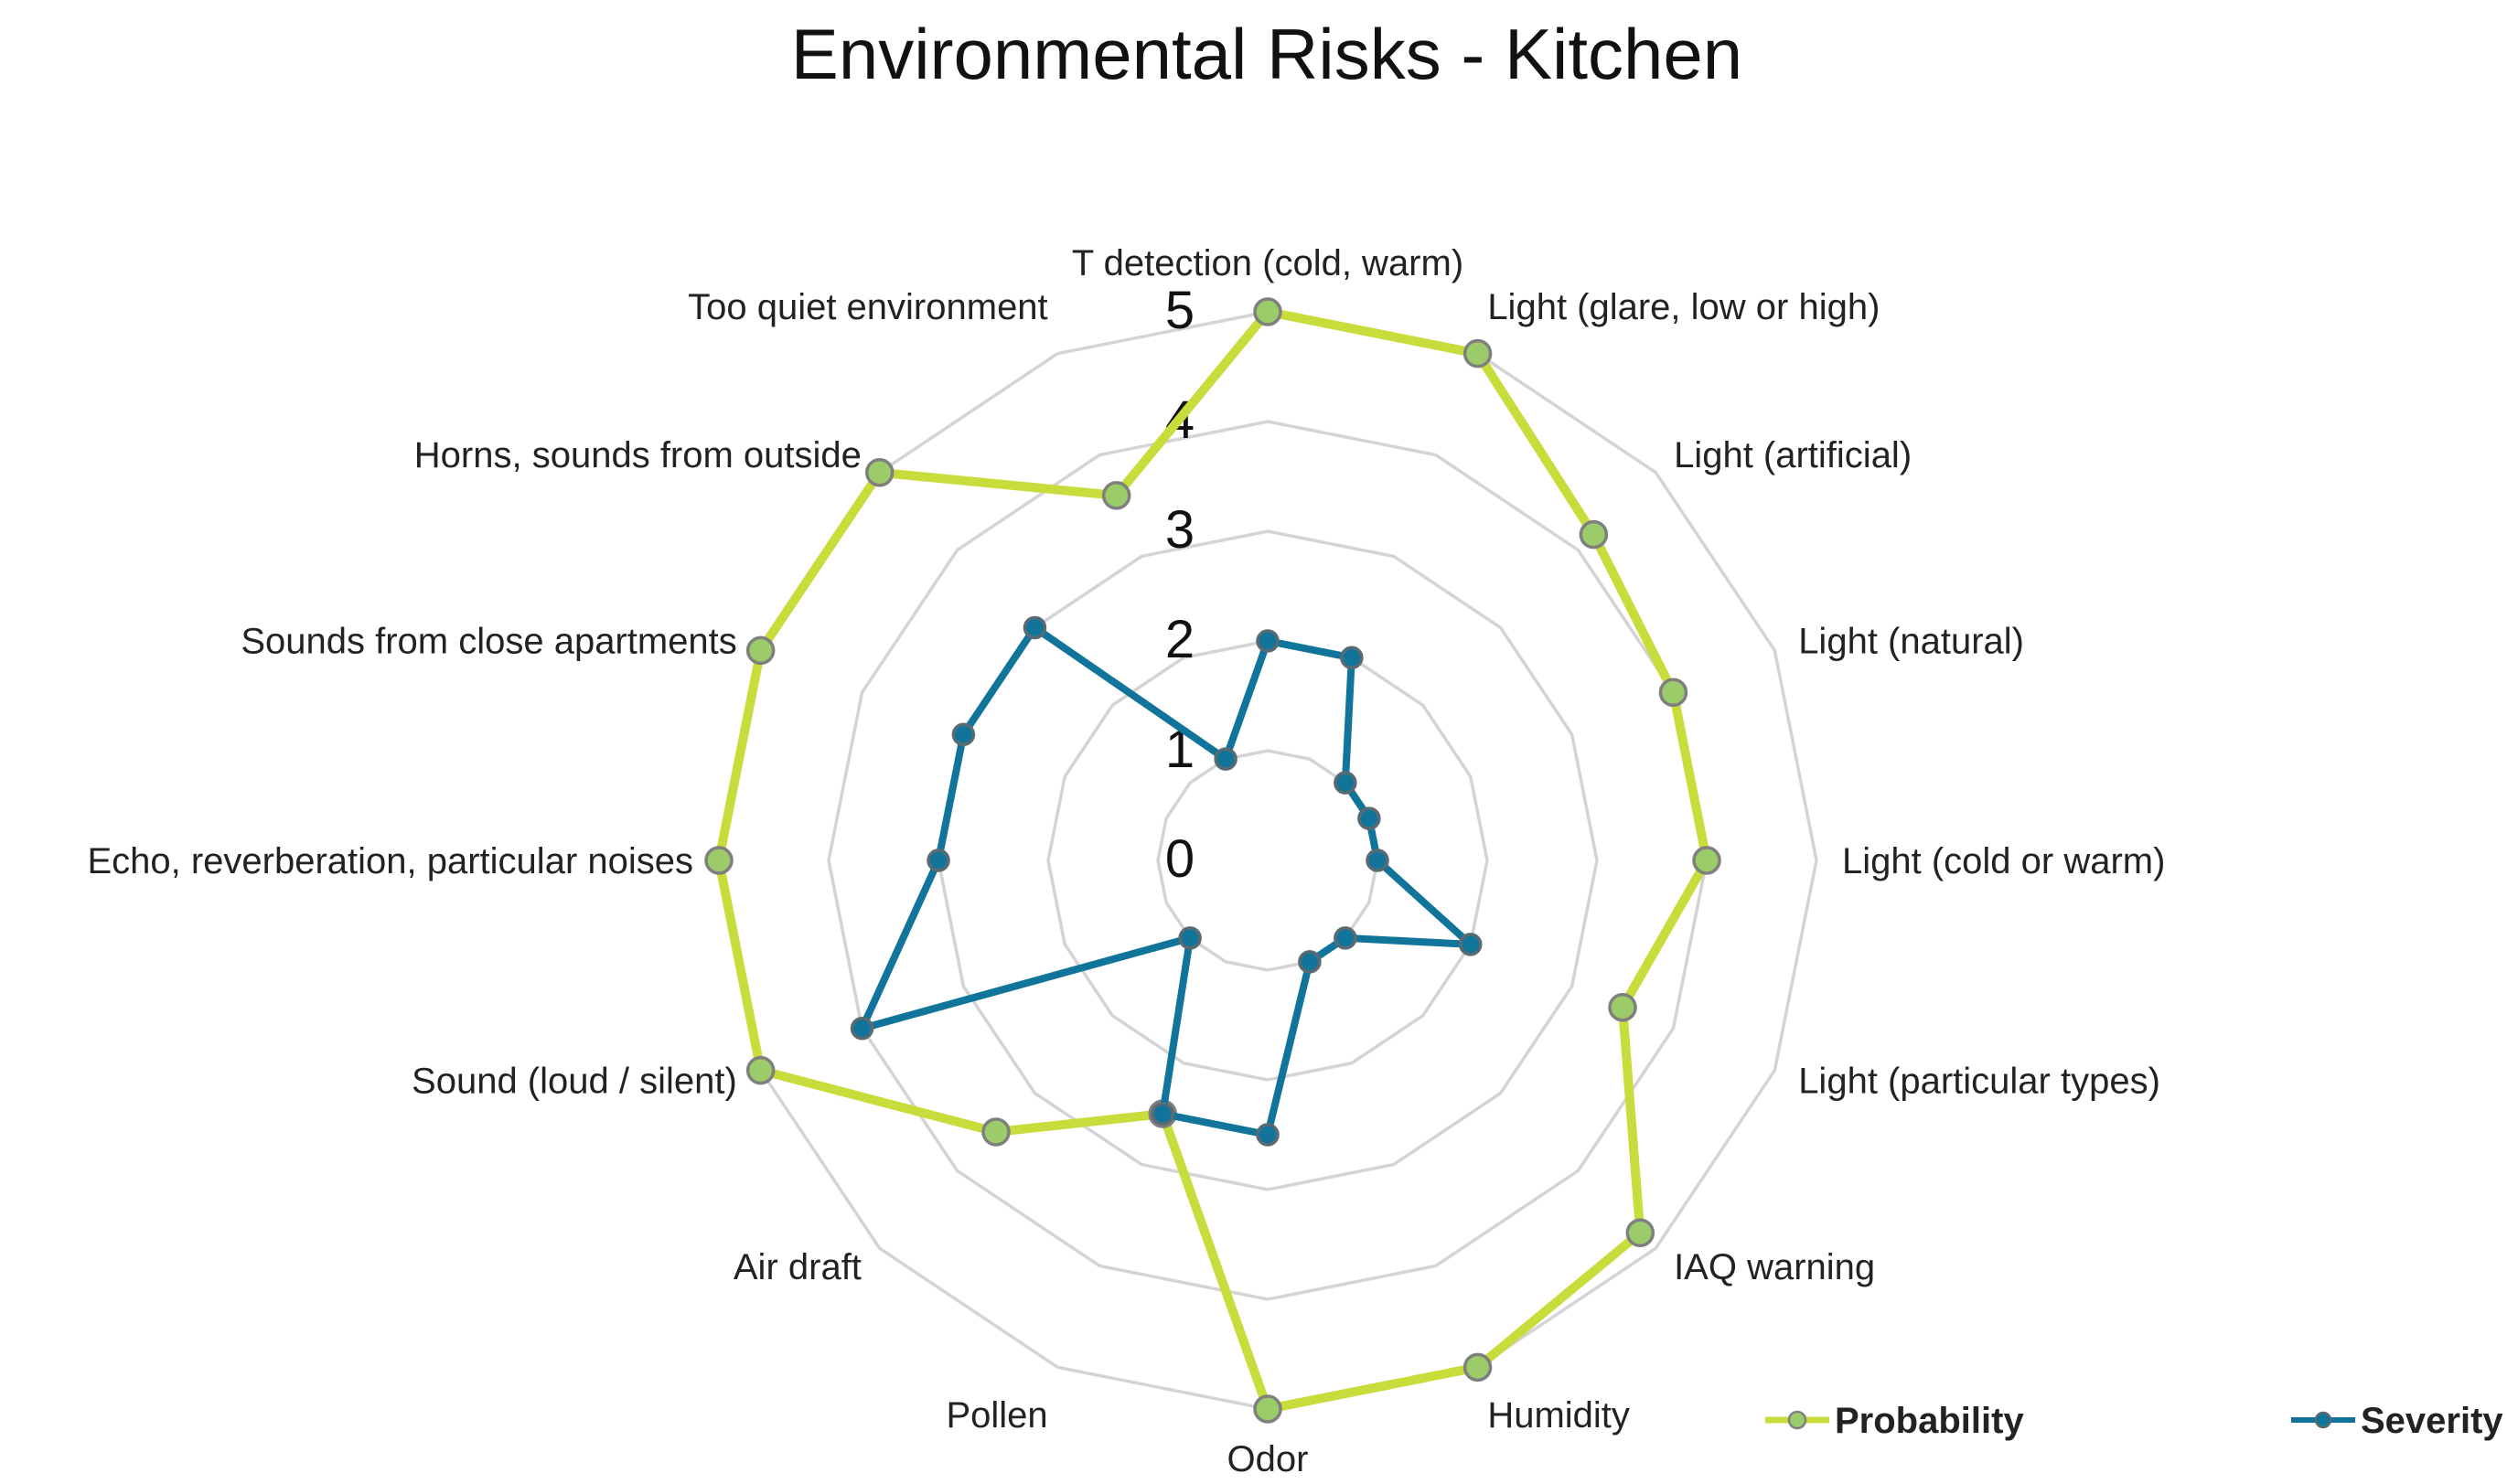 The image size is (2507, 1484). What do you see at coordinates (390, 861) in the screenshot?
I see `category-label-12: Echo, reverberation, particular noises` at bounding box center [390, 861].